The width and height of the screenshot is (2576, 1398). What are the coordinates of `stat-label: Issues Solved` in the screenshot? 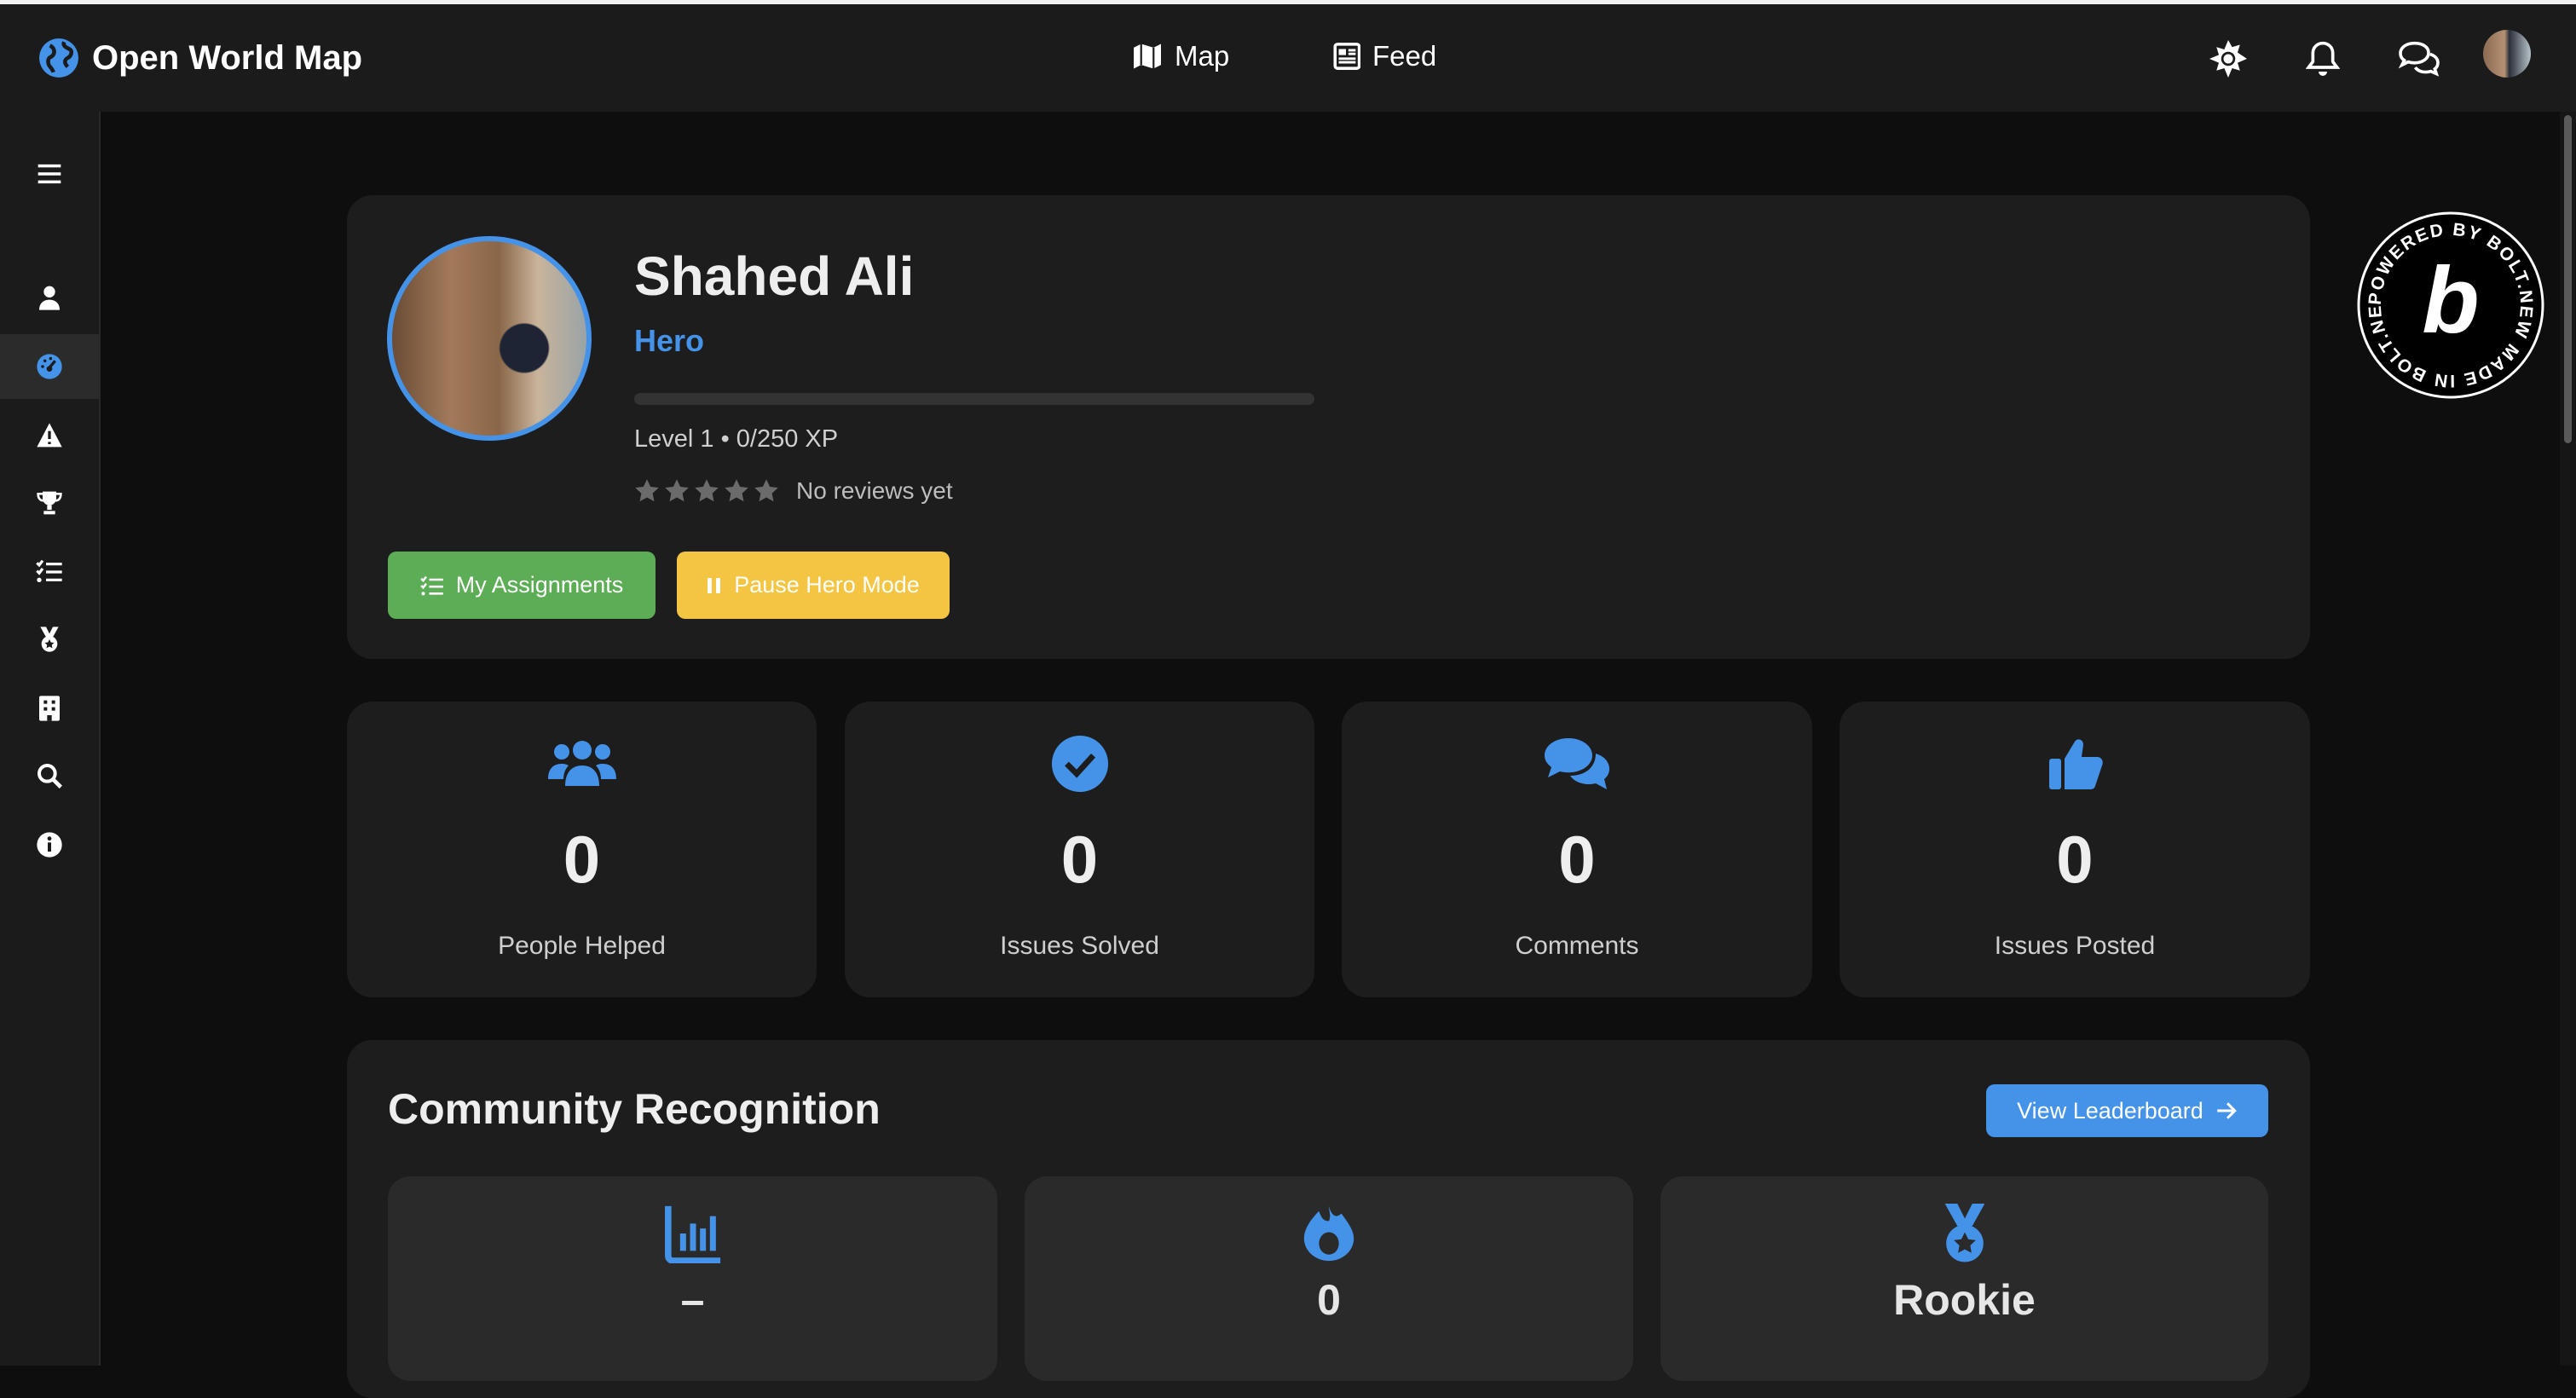 It's located at (1079, 946).